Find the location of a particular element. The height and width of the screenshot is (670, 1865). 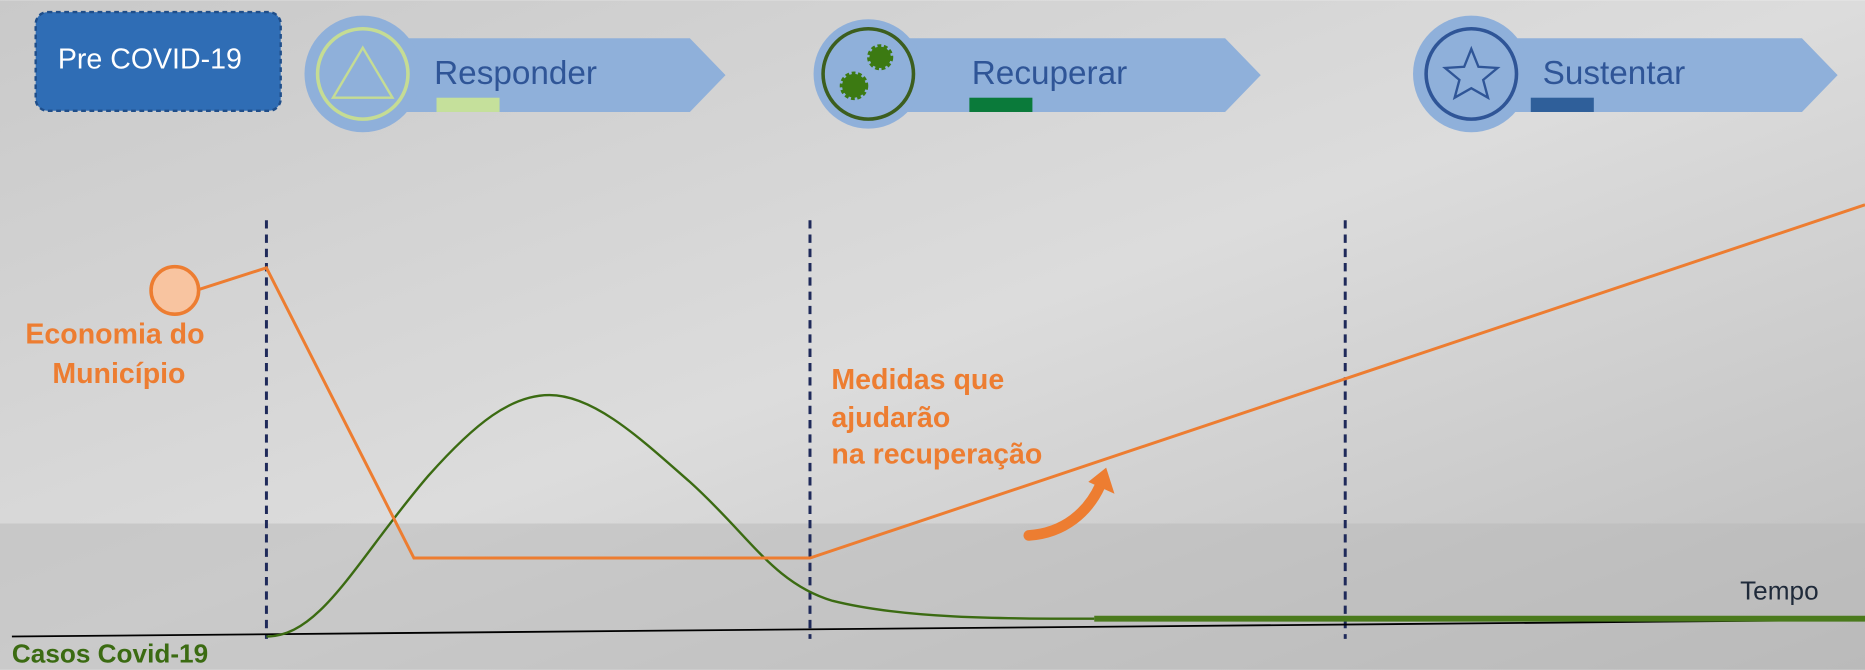

measures-label: Medidas que ajudarão na recuperação is located at coordinates (936, 416).